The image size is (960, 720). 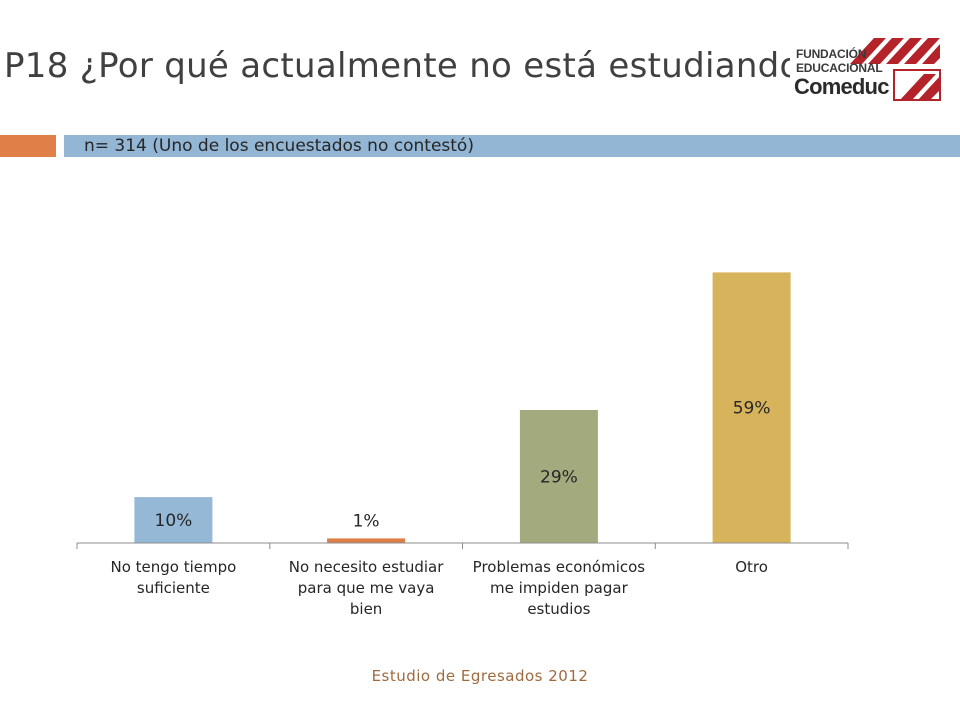 What do you see at coordinates (366, 521) in the screenshot?
I see `data-label-2: 1%` at bounding box center [366, 521].